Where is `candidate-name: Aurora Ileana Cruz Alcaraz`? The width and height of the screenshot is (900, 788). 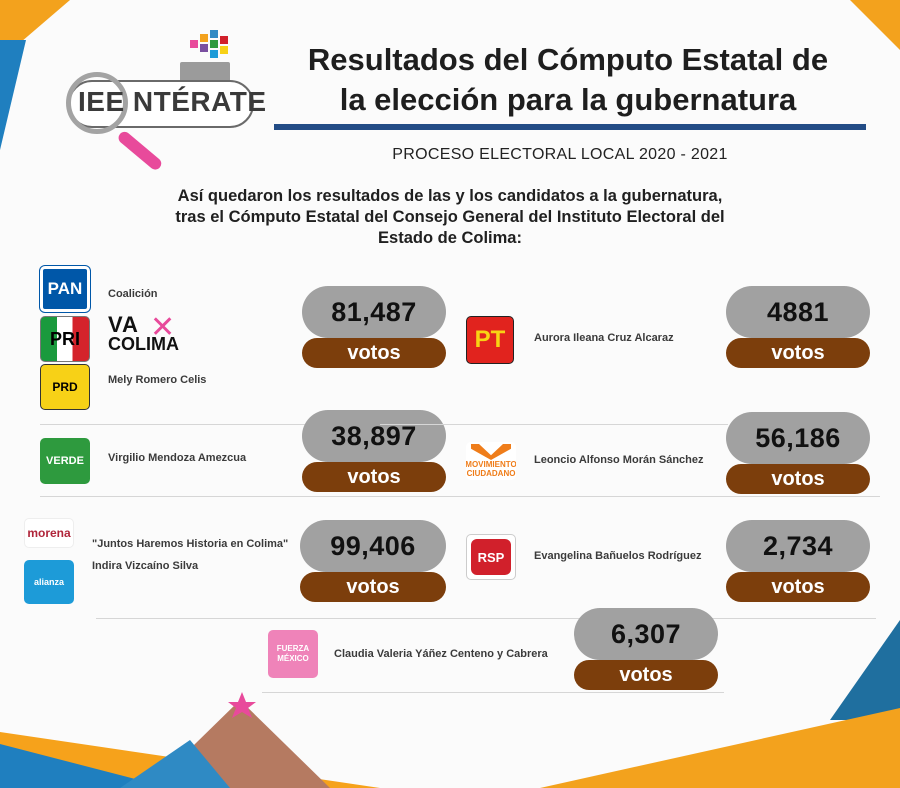 candidate-name: Aurora Ileana Cruz Alcaraz is located at coordinates (604, 338).